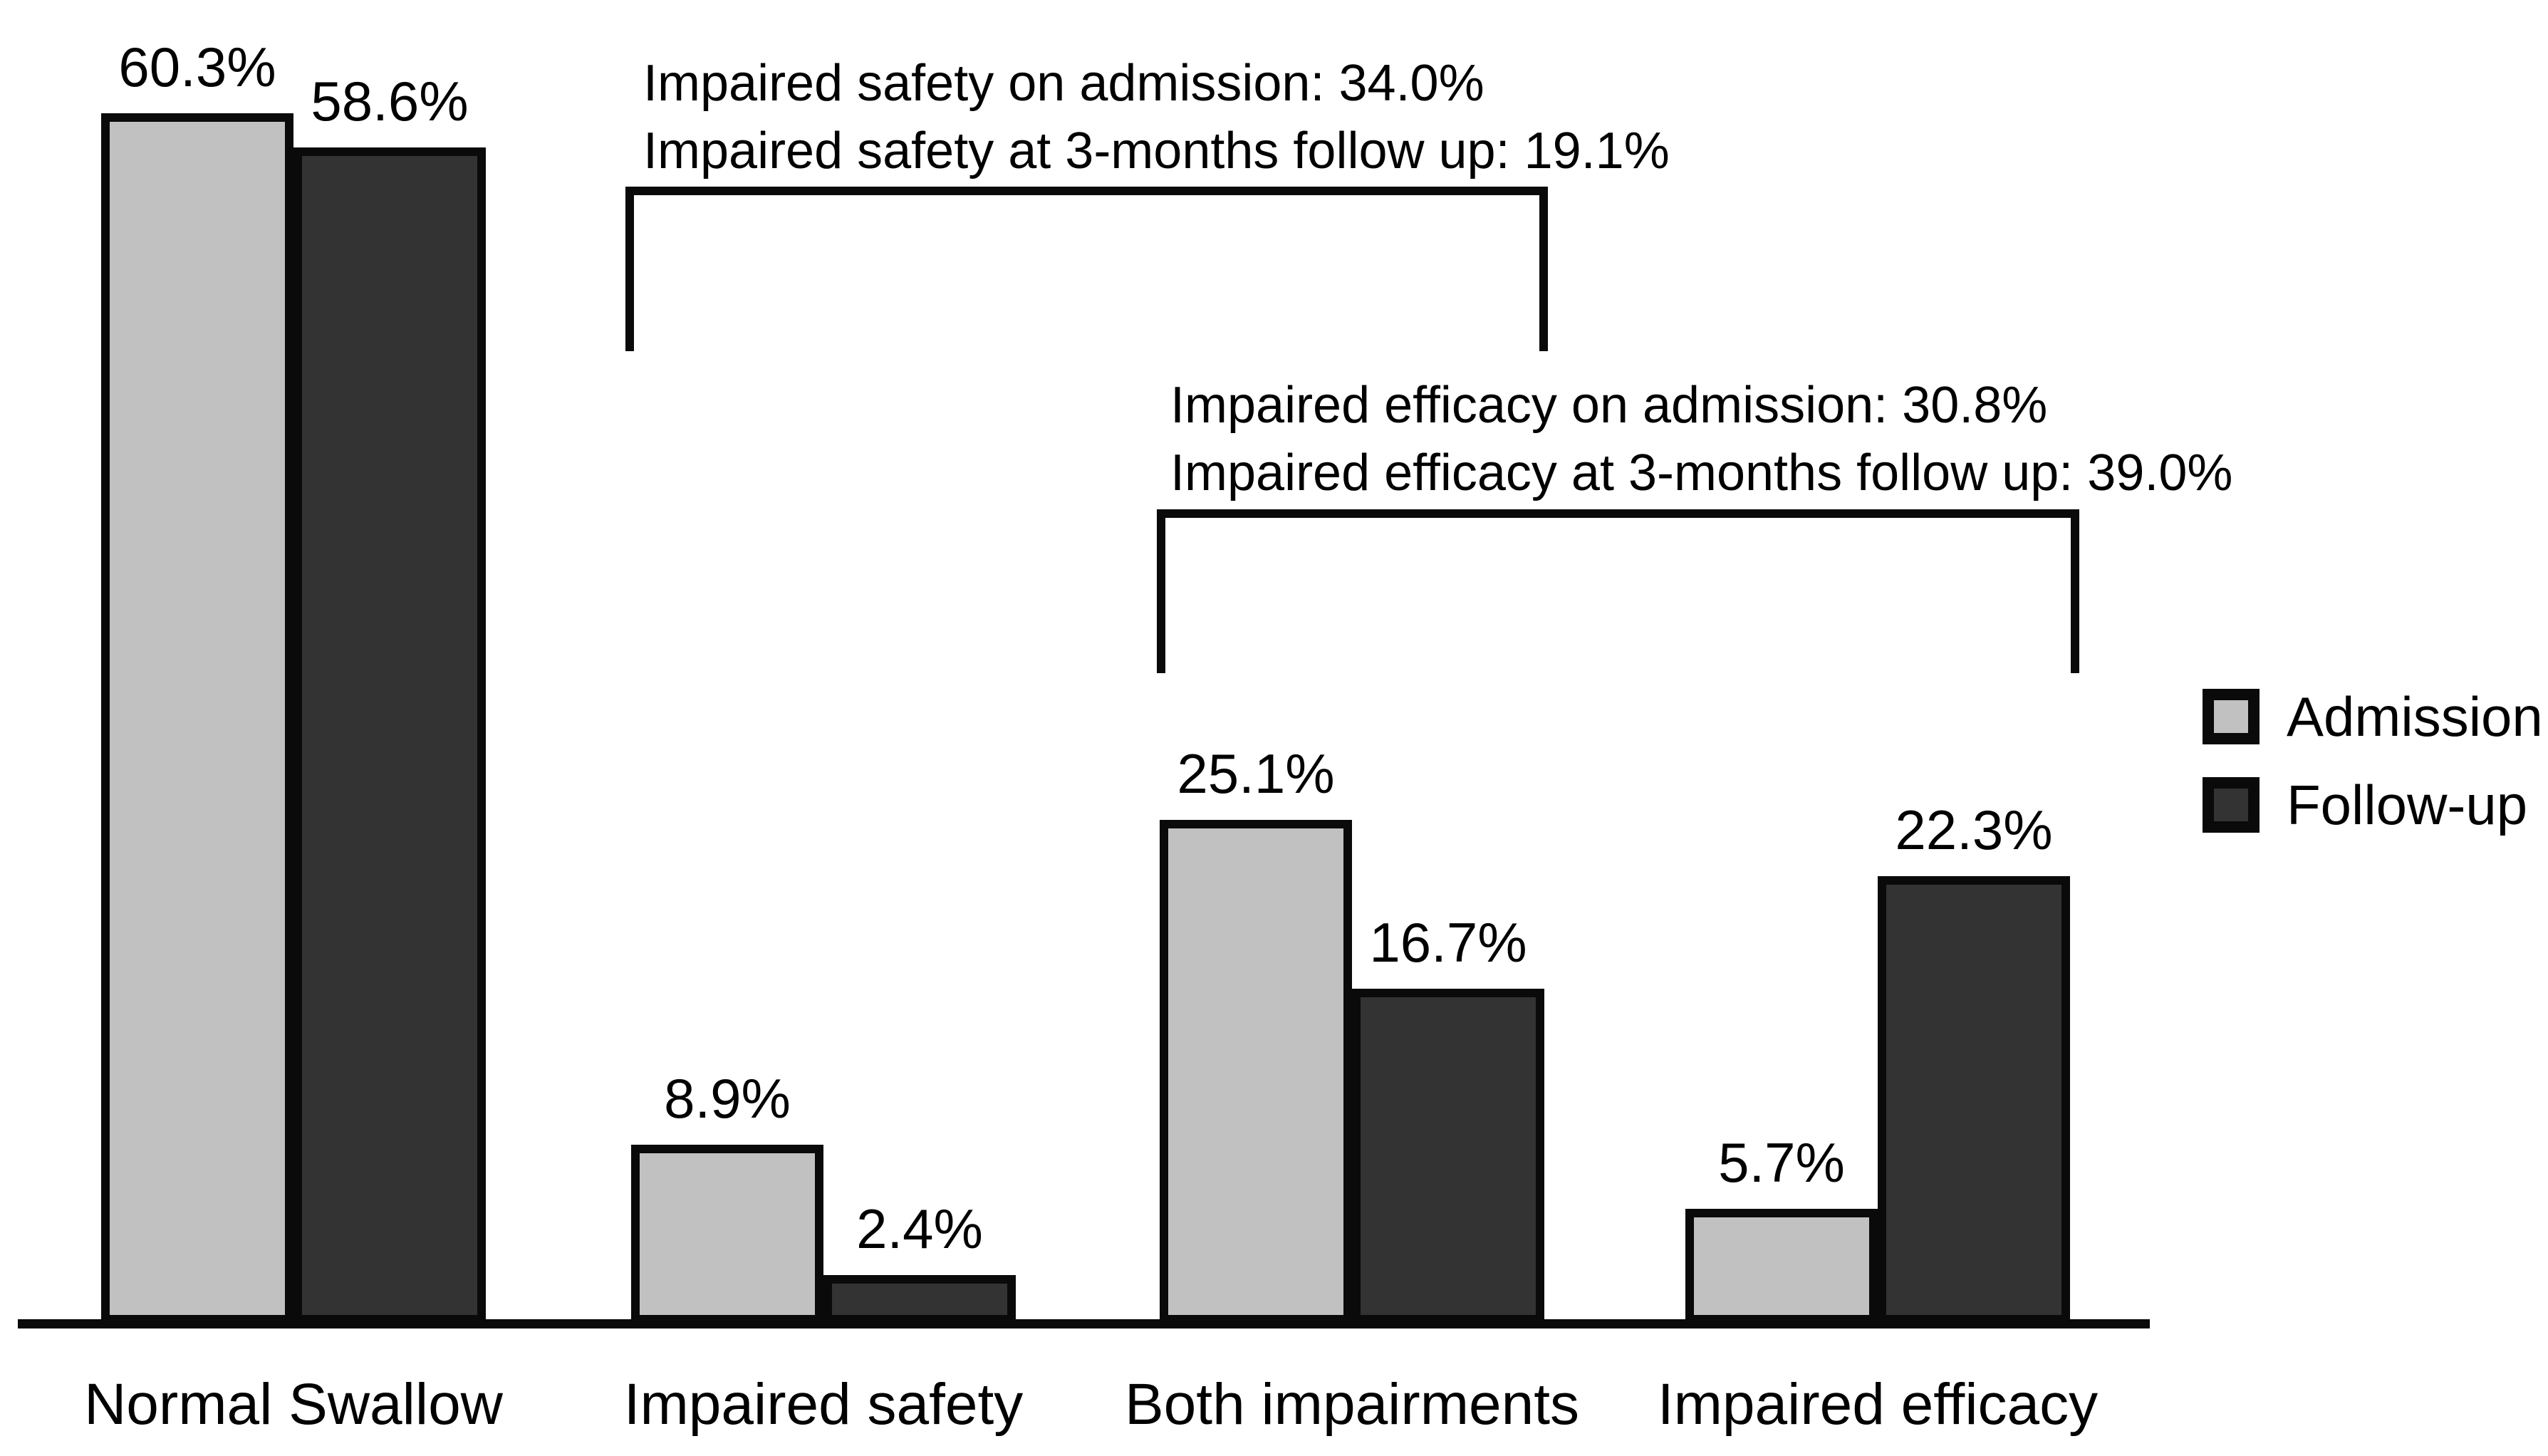 Image resolution: width=2548 pixels, height=1456 pixels. Describe the element at coordinates (197, 67) in the screenshot. I see `bar-value-label-admission-normal-swallow: 60.3%` at that location.